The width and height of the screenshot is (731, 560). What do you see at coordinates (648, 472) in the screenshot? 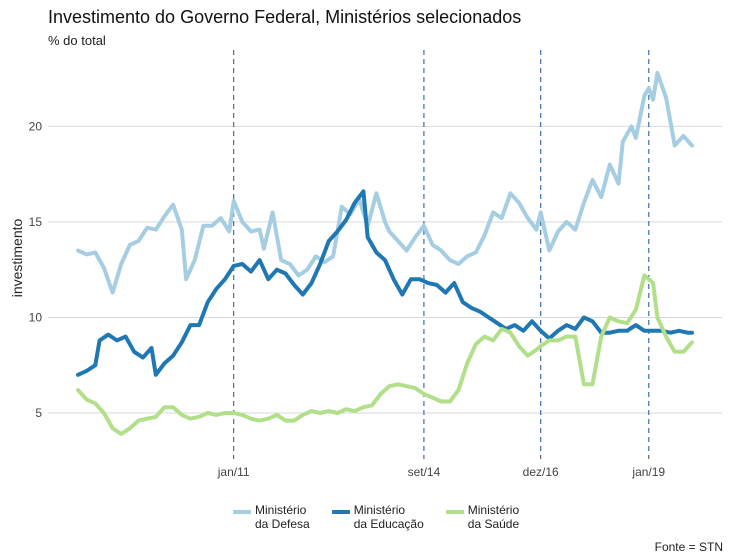
I see `x-tick-label: jan/19` at bounding box center [648, 472].